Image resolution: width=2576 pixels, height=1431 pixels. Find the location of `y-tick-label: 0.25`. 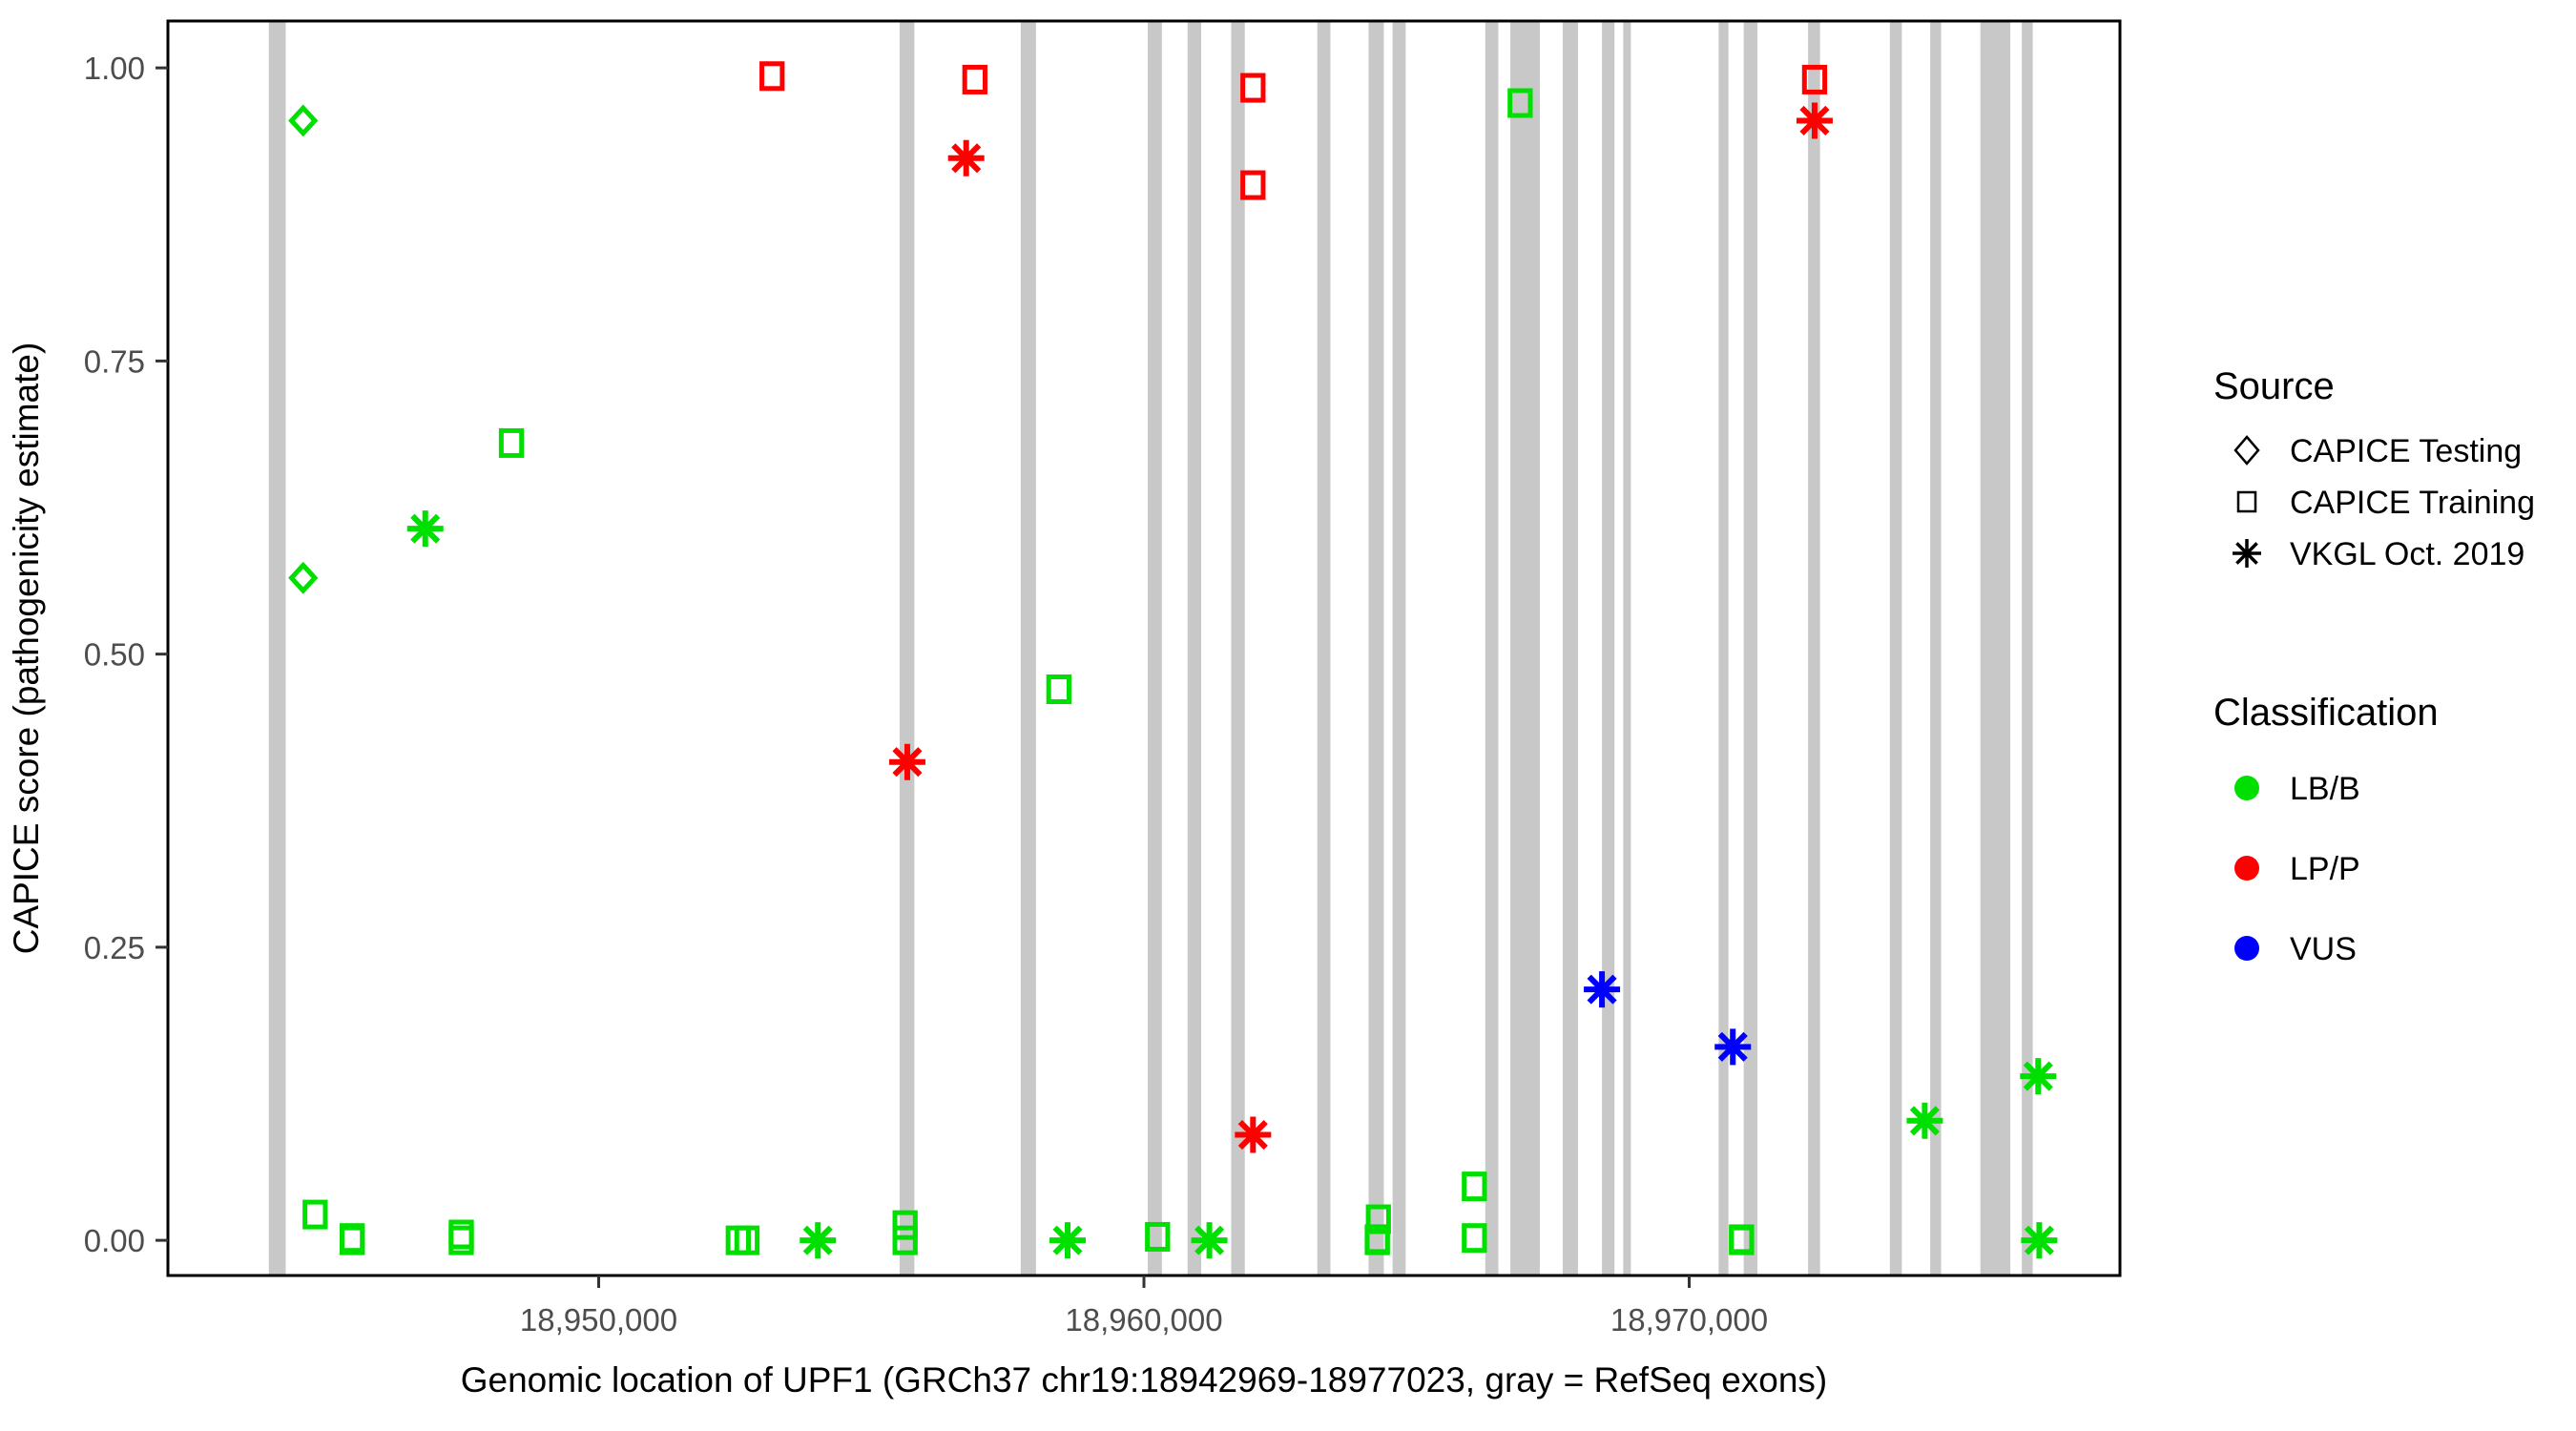

y-tick-label: 0.25 is located at coordinates (114, 948).